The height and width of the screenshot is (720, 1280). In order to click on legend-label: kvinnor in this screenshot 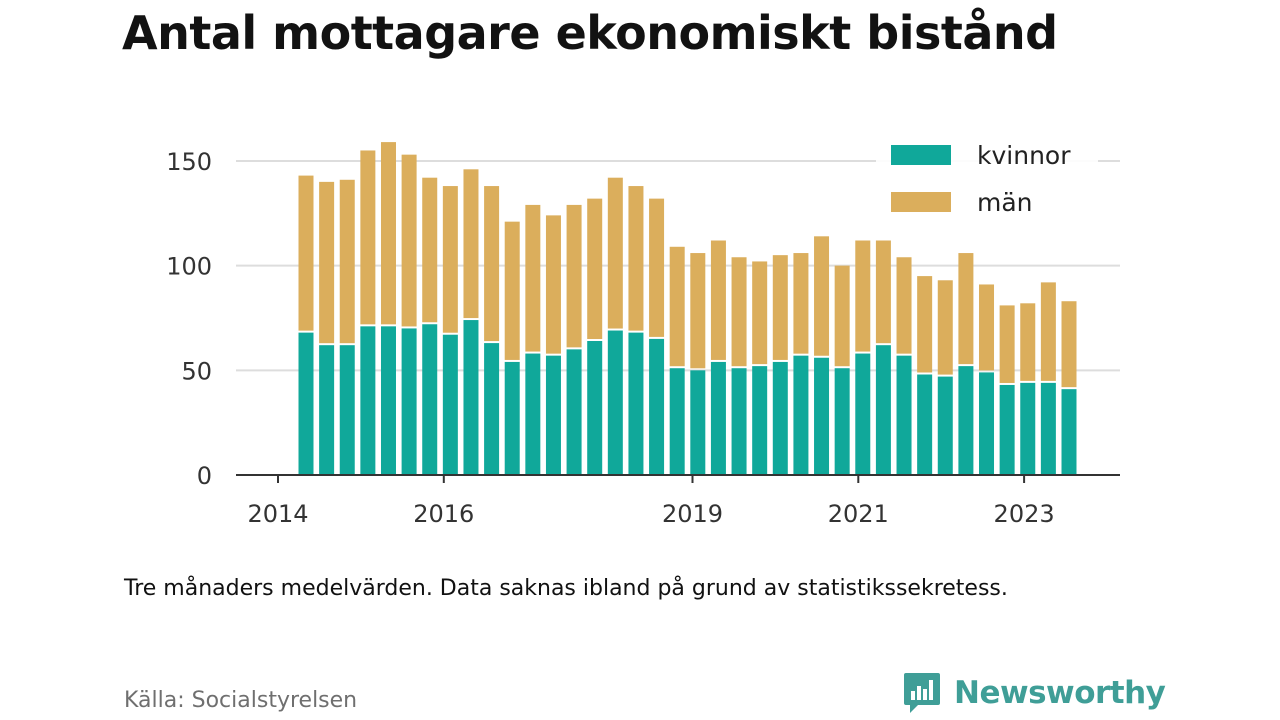, I will do `click(1024, 155)`.